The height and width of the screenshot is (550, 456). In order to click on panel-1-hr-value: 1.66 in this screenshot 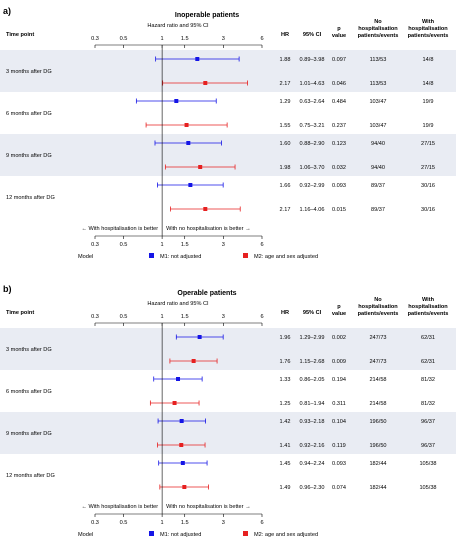, I will do `click(285, 186)`.